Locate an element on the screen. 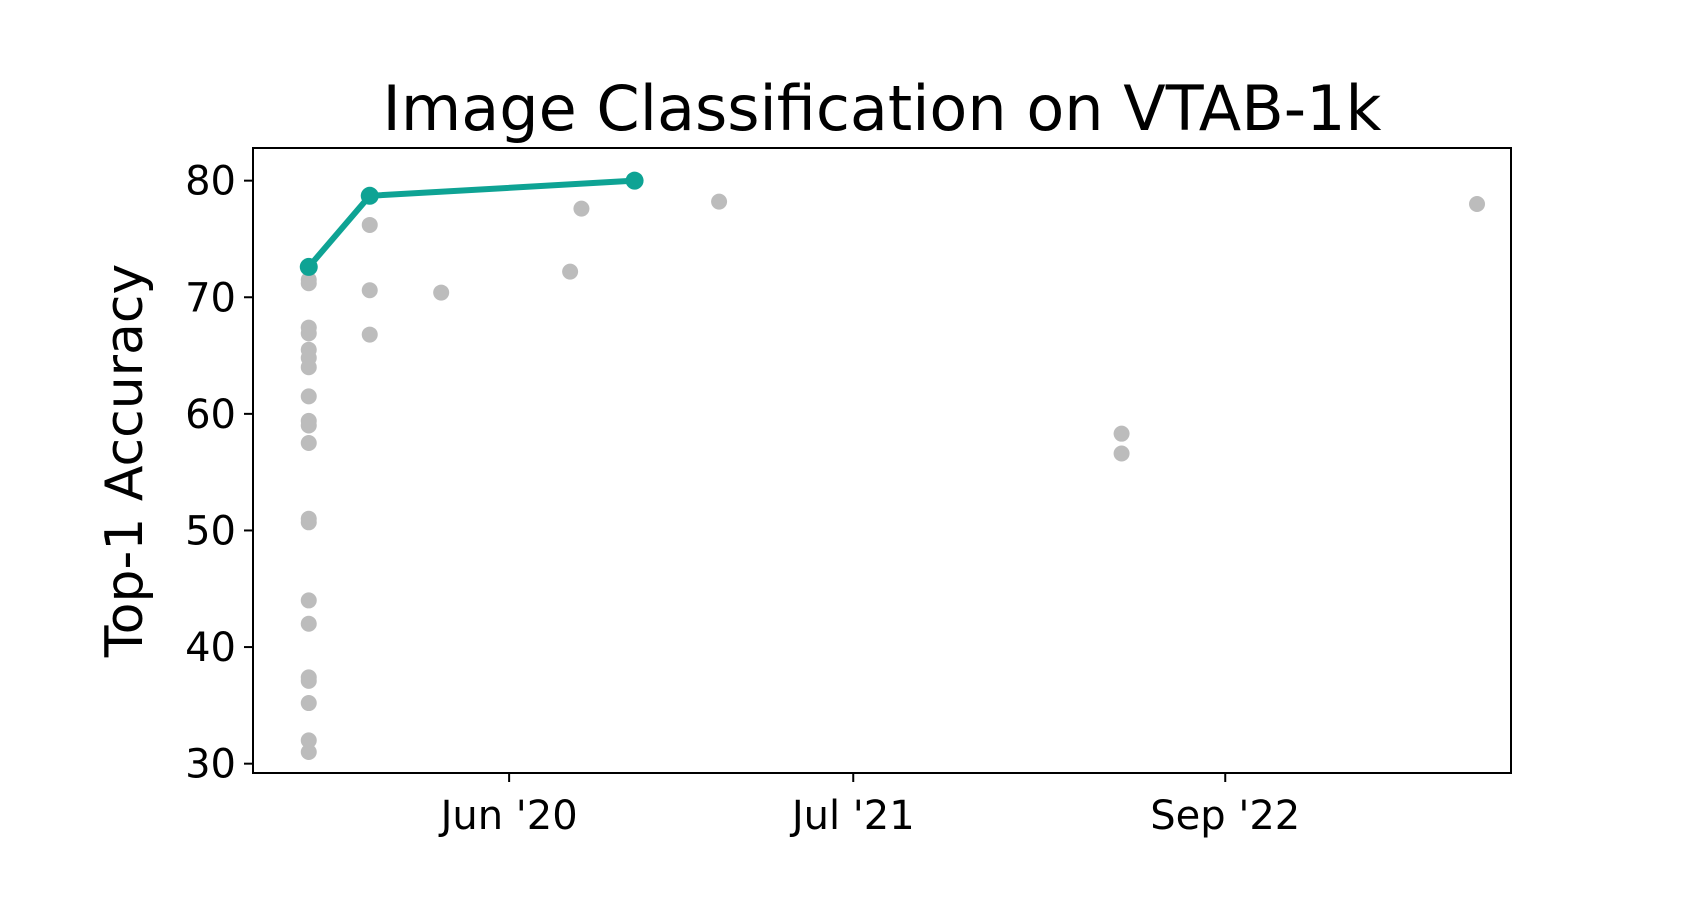 The image size is (1700, 900). x-tick-label: Jul '21 is located at coordinates (852, 816).